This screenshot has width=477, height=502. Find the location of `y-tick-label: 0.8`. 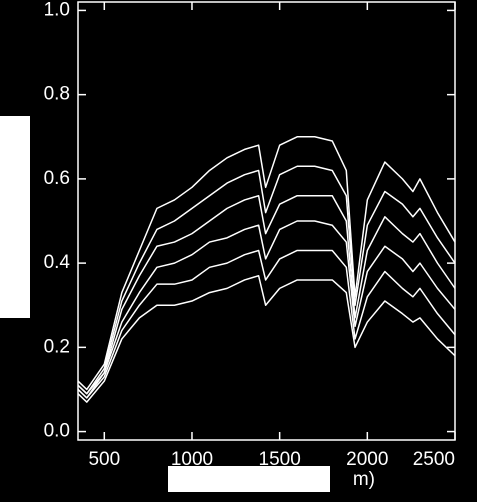

y-tick-label: 0.8 is located at coordinates (57, 94).